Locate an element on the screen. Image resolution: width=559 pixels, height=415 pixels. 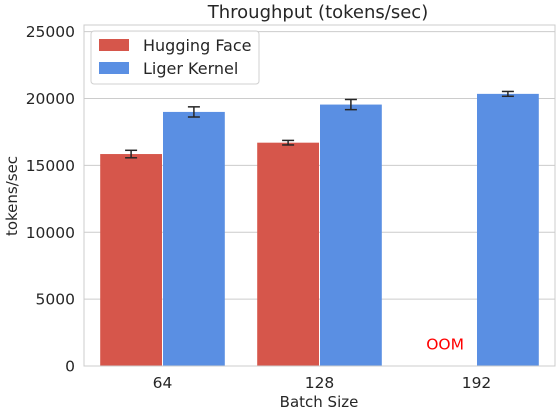
oom-annotation: OOM is located at coordinates (445, 344).